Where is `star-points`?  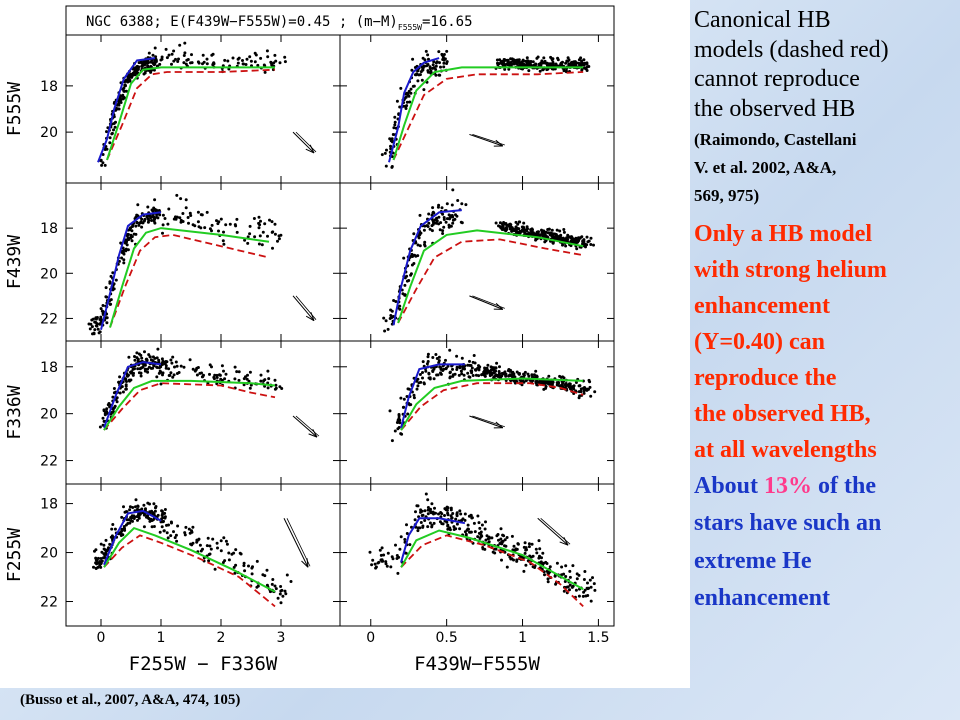
star-points is located at coordinates (193, 104).